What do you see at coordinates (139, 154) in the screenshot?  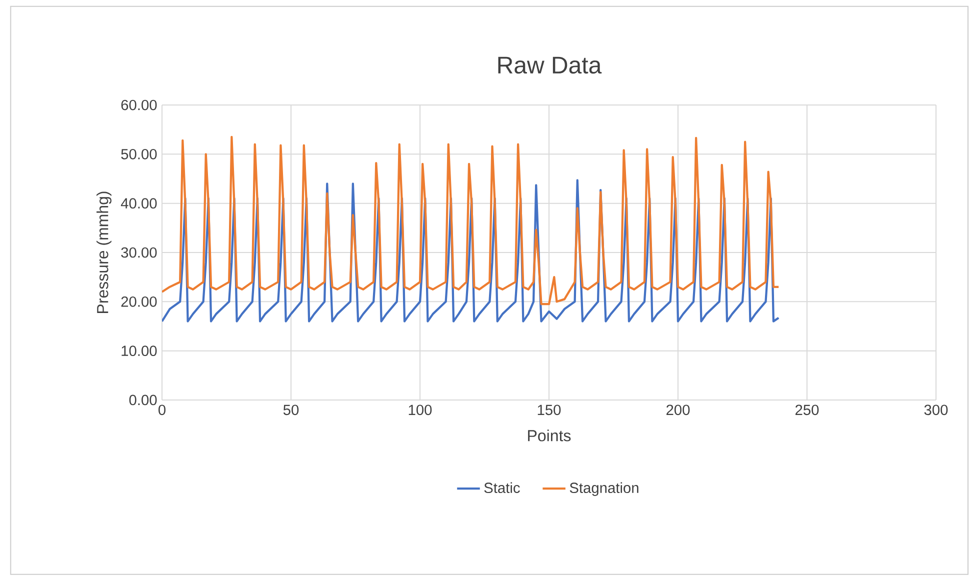 I see `y-tick-label: 50.00` at bounding box center [139, 154].